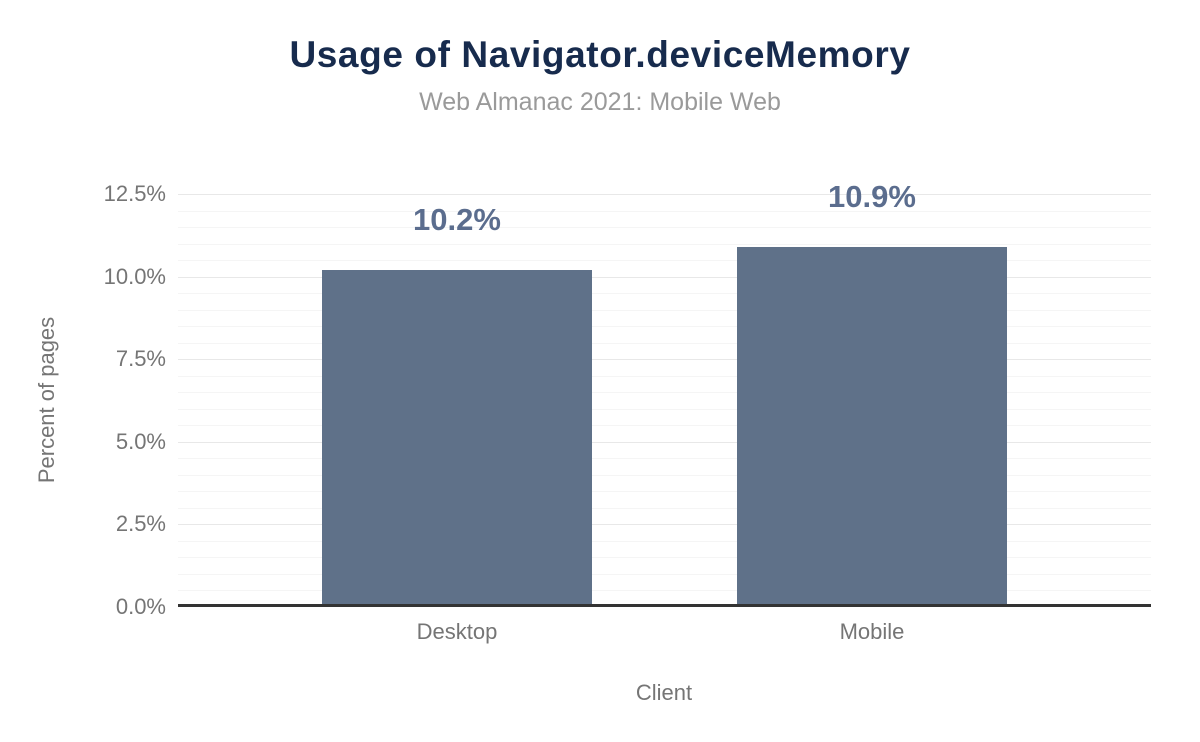 Image resolution: width=1200 pixels, height=742 pixels. I want to click on y-tick-label-100: 10.0%, so click(134, 276).